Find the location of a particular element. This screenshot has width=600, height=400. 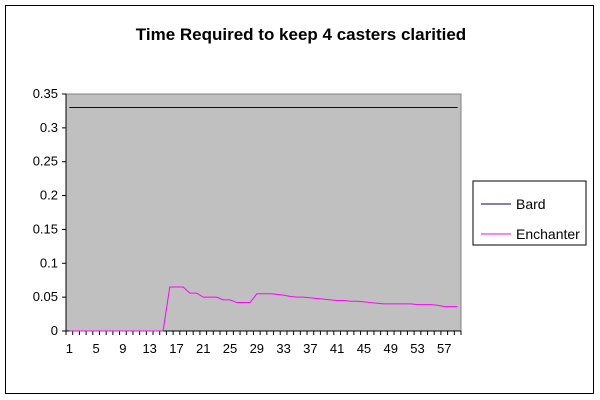

y-tick-label: 0.3 is located at coordinates (49, 127).